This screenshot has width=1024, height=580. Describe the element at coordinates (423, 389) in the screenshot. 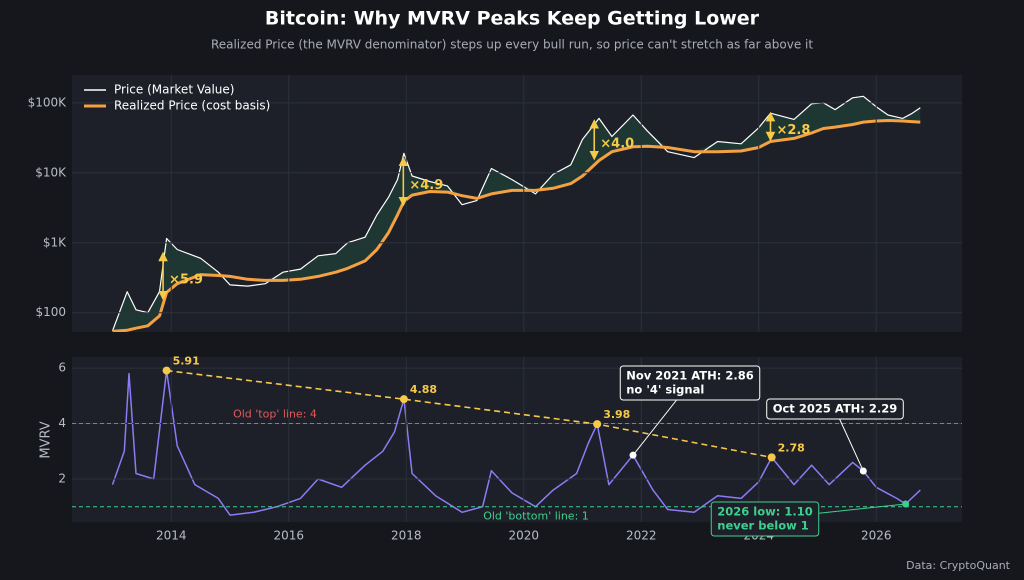

I see `peak-label: 4.88` at that location.